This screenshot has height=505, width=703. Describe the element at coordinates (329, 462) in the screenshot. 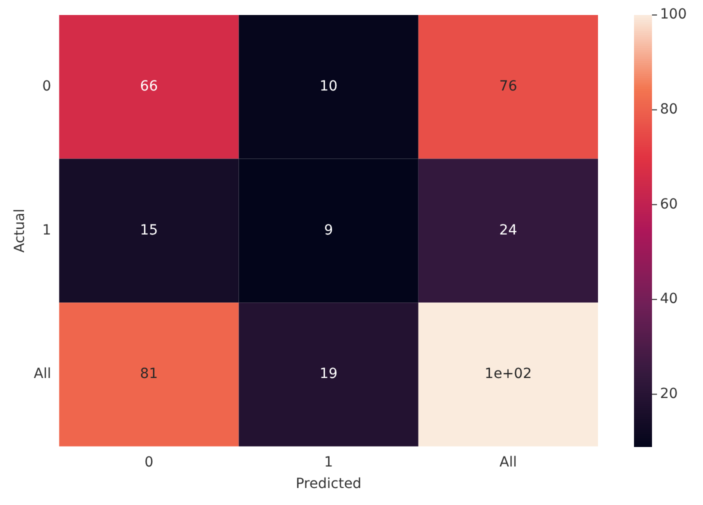

I see `x-tick-label: 1` at that location.